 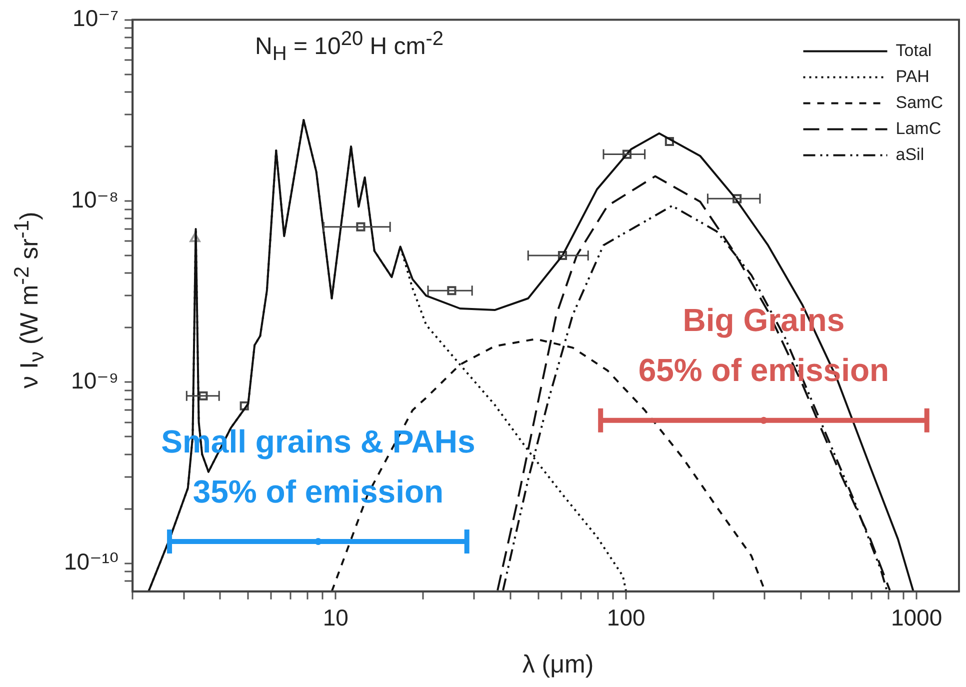 I want to click on y-tick-label: 10⁻⁷, so click(x=95, y=18).